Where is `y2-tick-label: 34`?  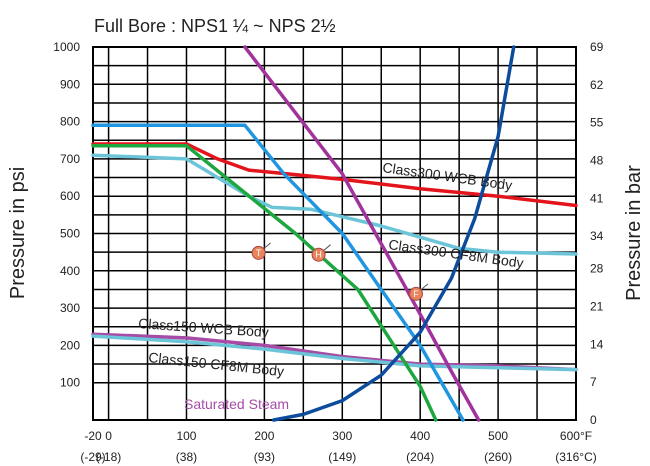 y2-tick-label: 34 is located at coordinates (597, 236).